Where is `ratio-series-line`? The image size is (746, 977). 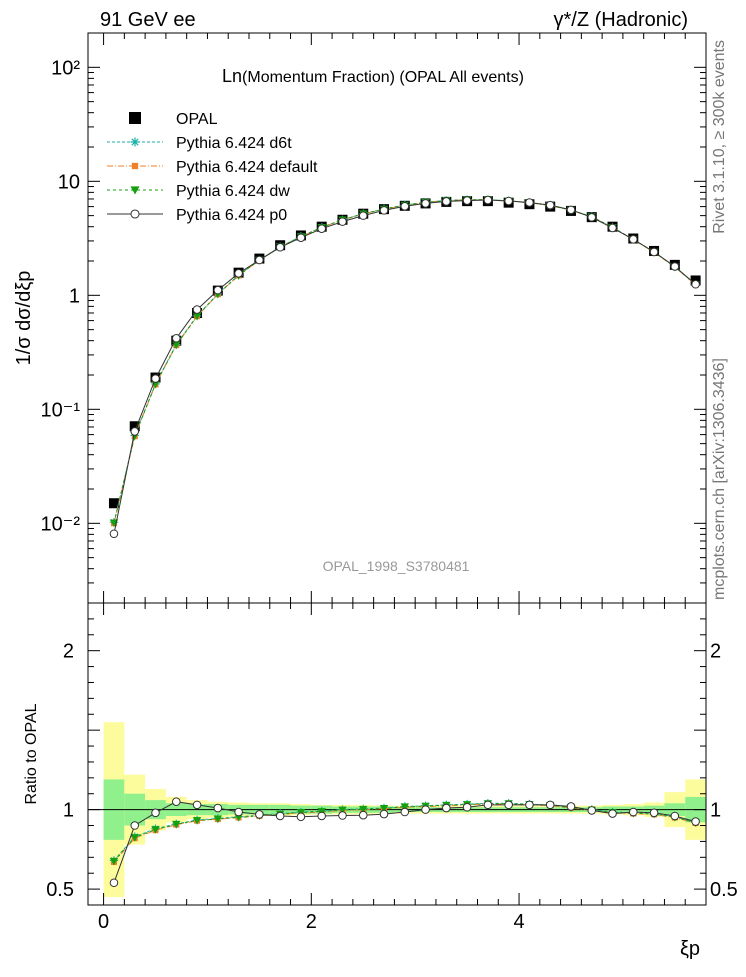 ratio-series-line is located at coordinates (404, 832).